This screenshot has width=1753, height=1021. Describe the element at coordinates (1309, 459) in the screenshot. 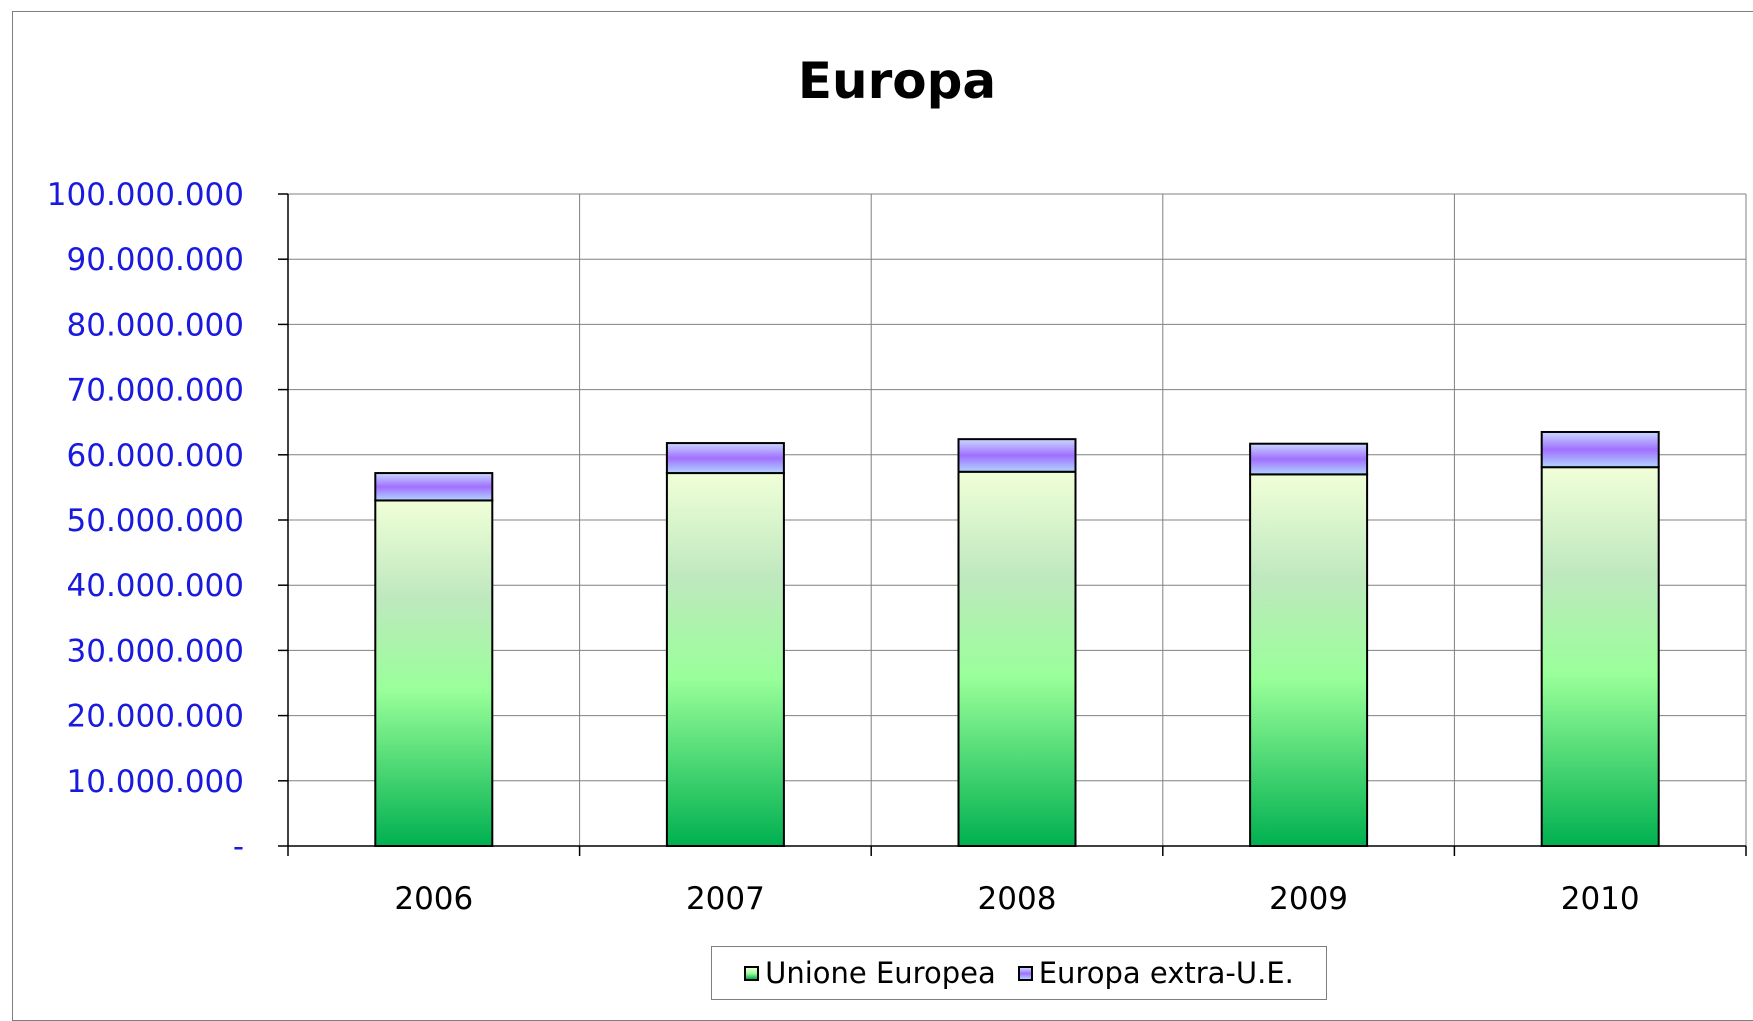

I see `bar-europa-extra-u-e-2009` at that location.